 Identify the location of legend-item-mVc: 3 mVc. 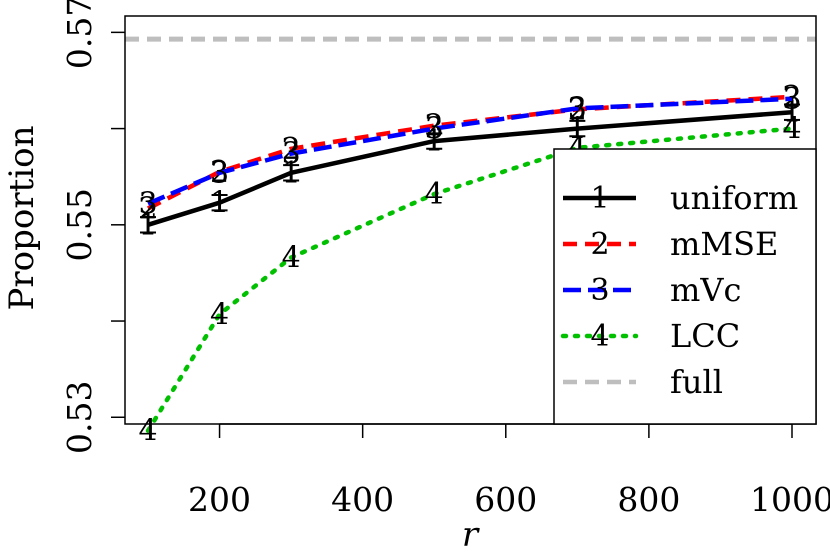
(652, 290).